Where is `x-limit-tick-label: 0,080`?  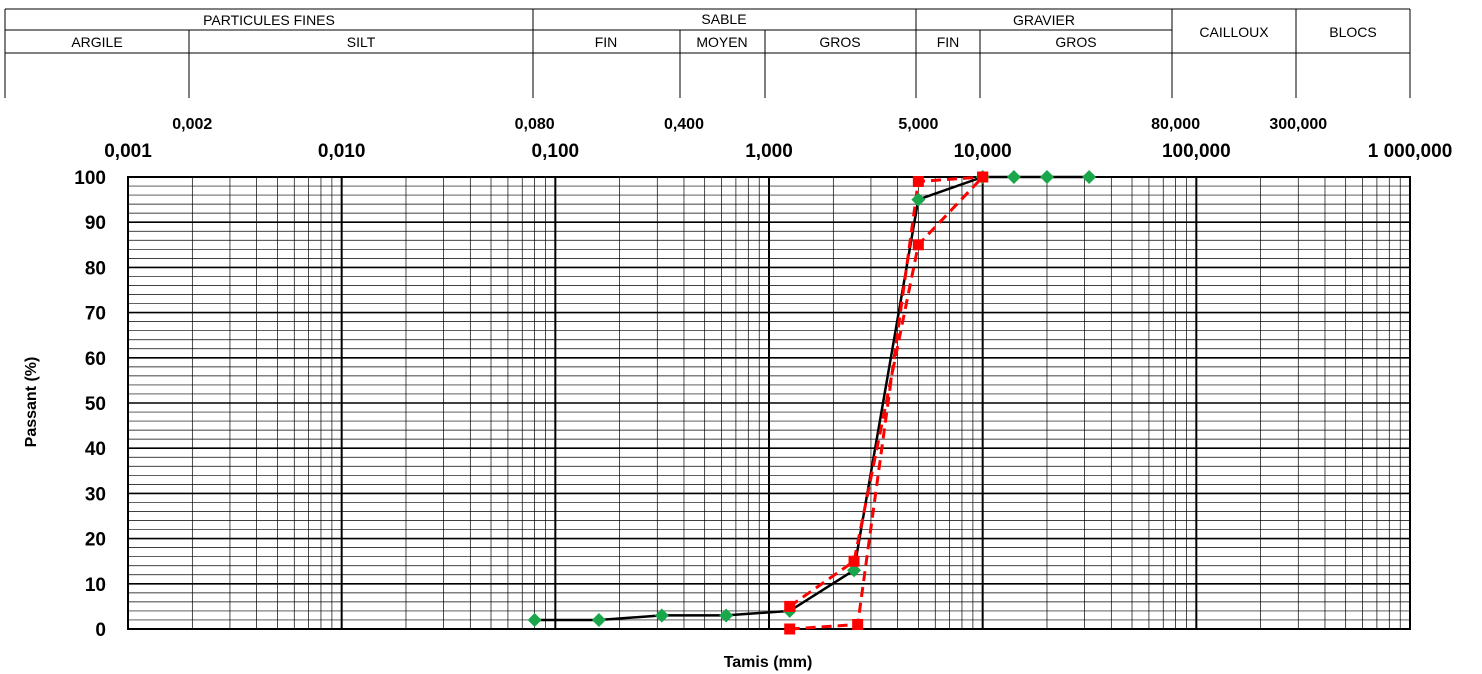
x-limit-tick-label: 0,080 is located at coordinates (535, 124).